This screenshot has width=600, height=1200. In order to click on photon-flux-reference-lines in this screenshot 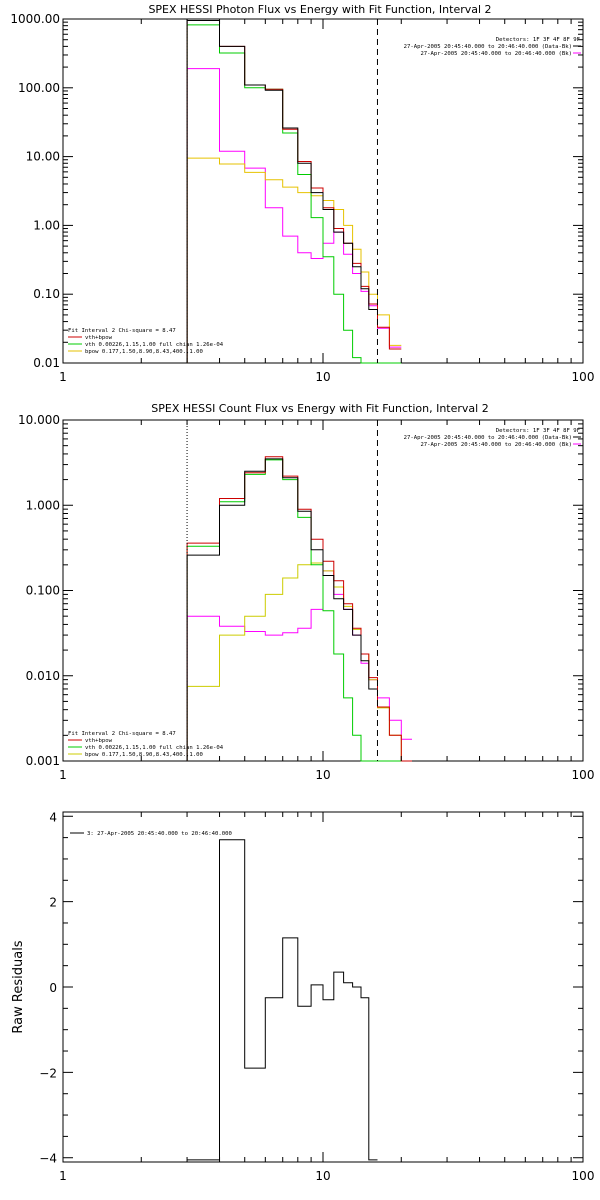, I will do `click(282, 191)`.